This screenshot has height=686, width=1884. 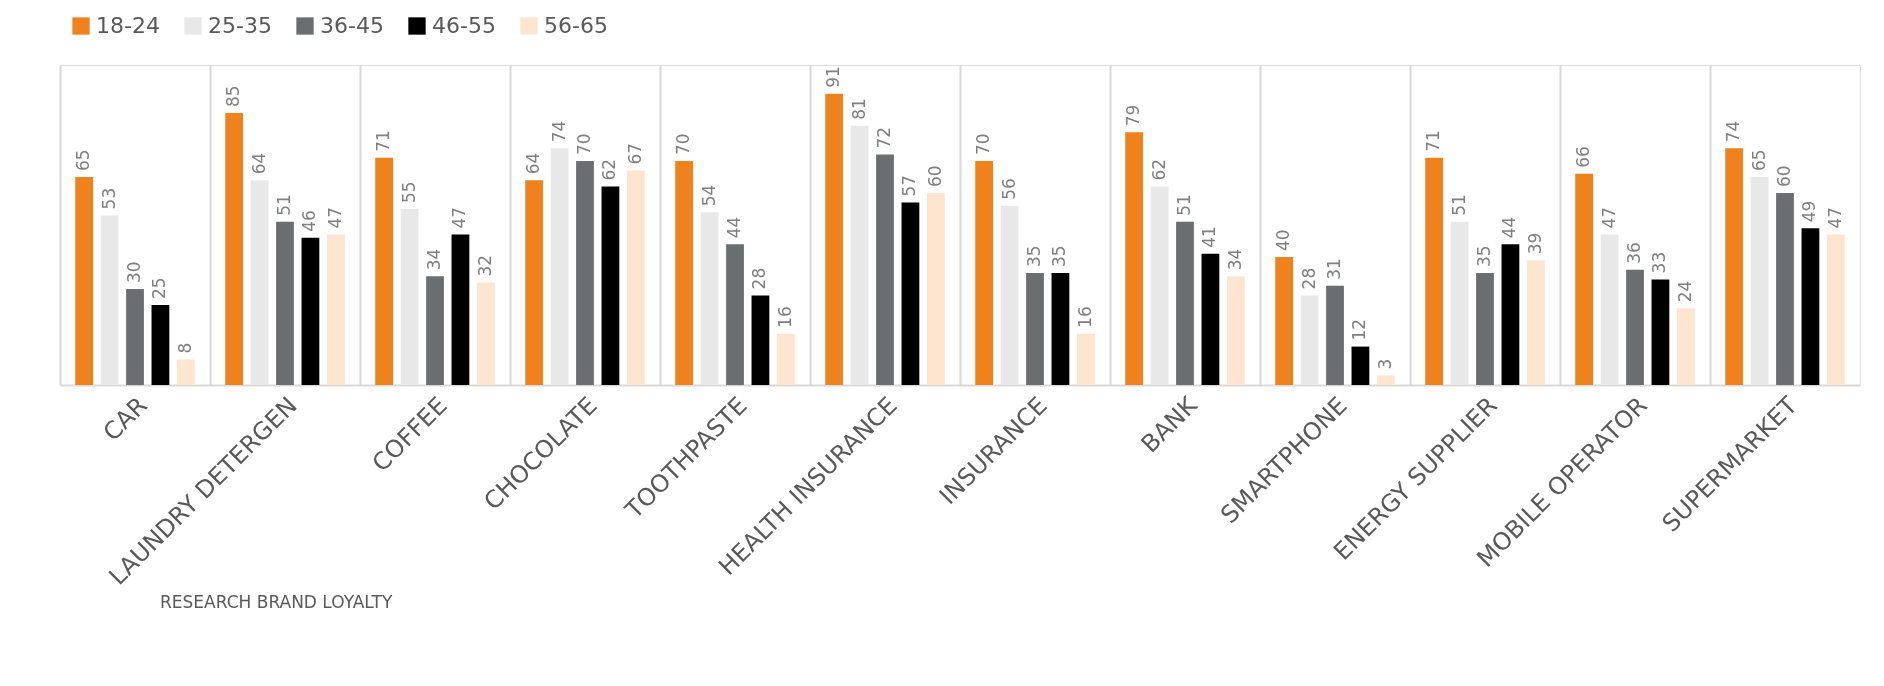 What do you see at coordinates (1209, 237) in the screenshot?
I see `data-label: 41` at bounding box center [1209, 237].